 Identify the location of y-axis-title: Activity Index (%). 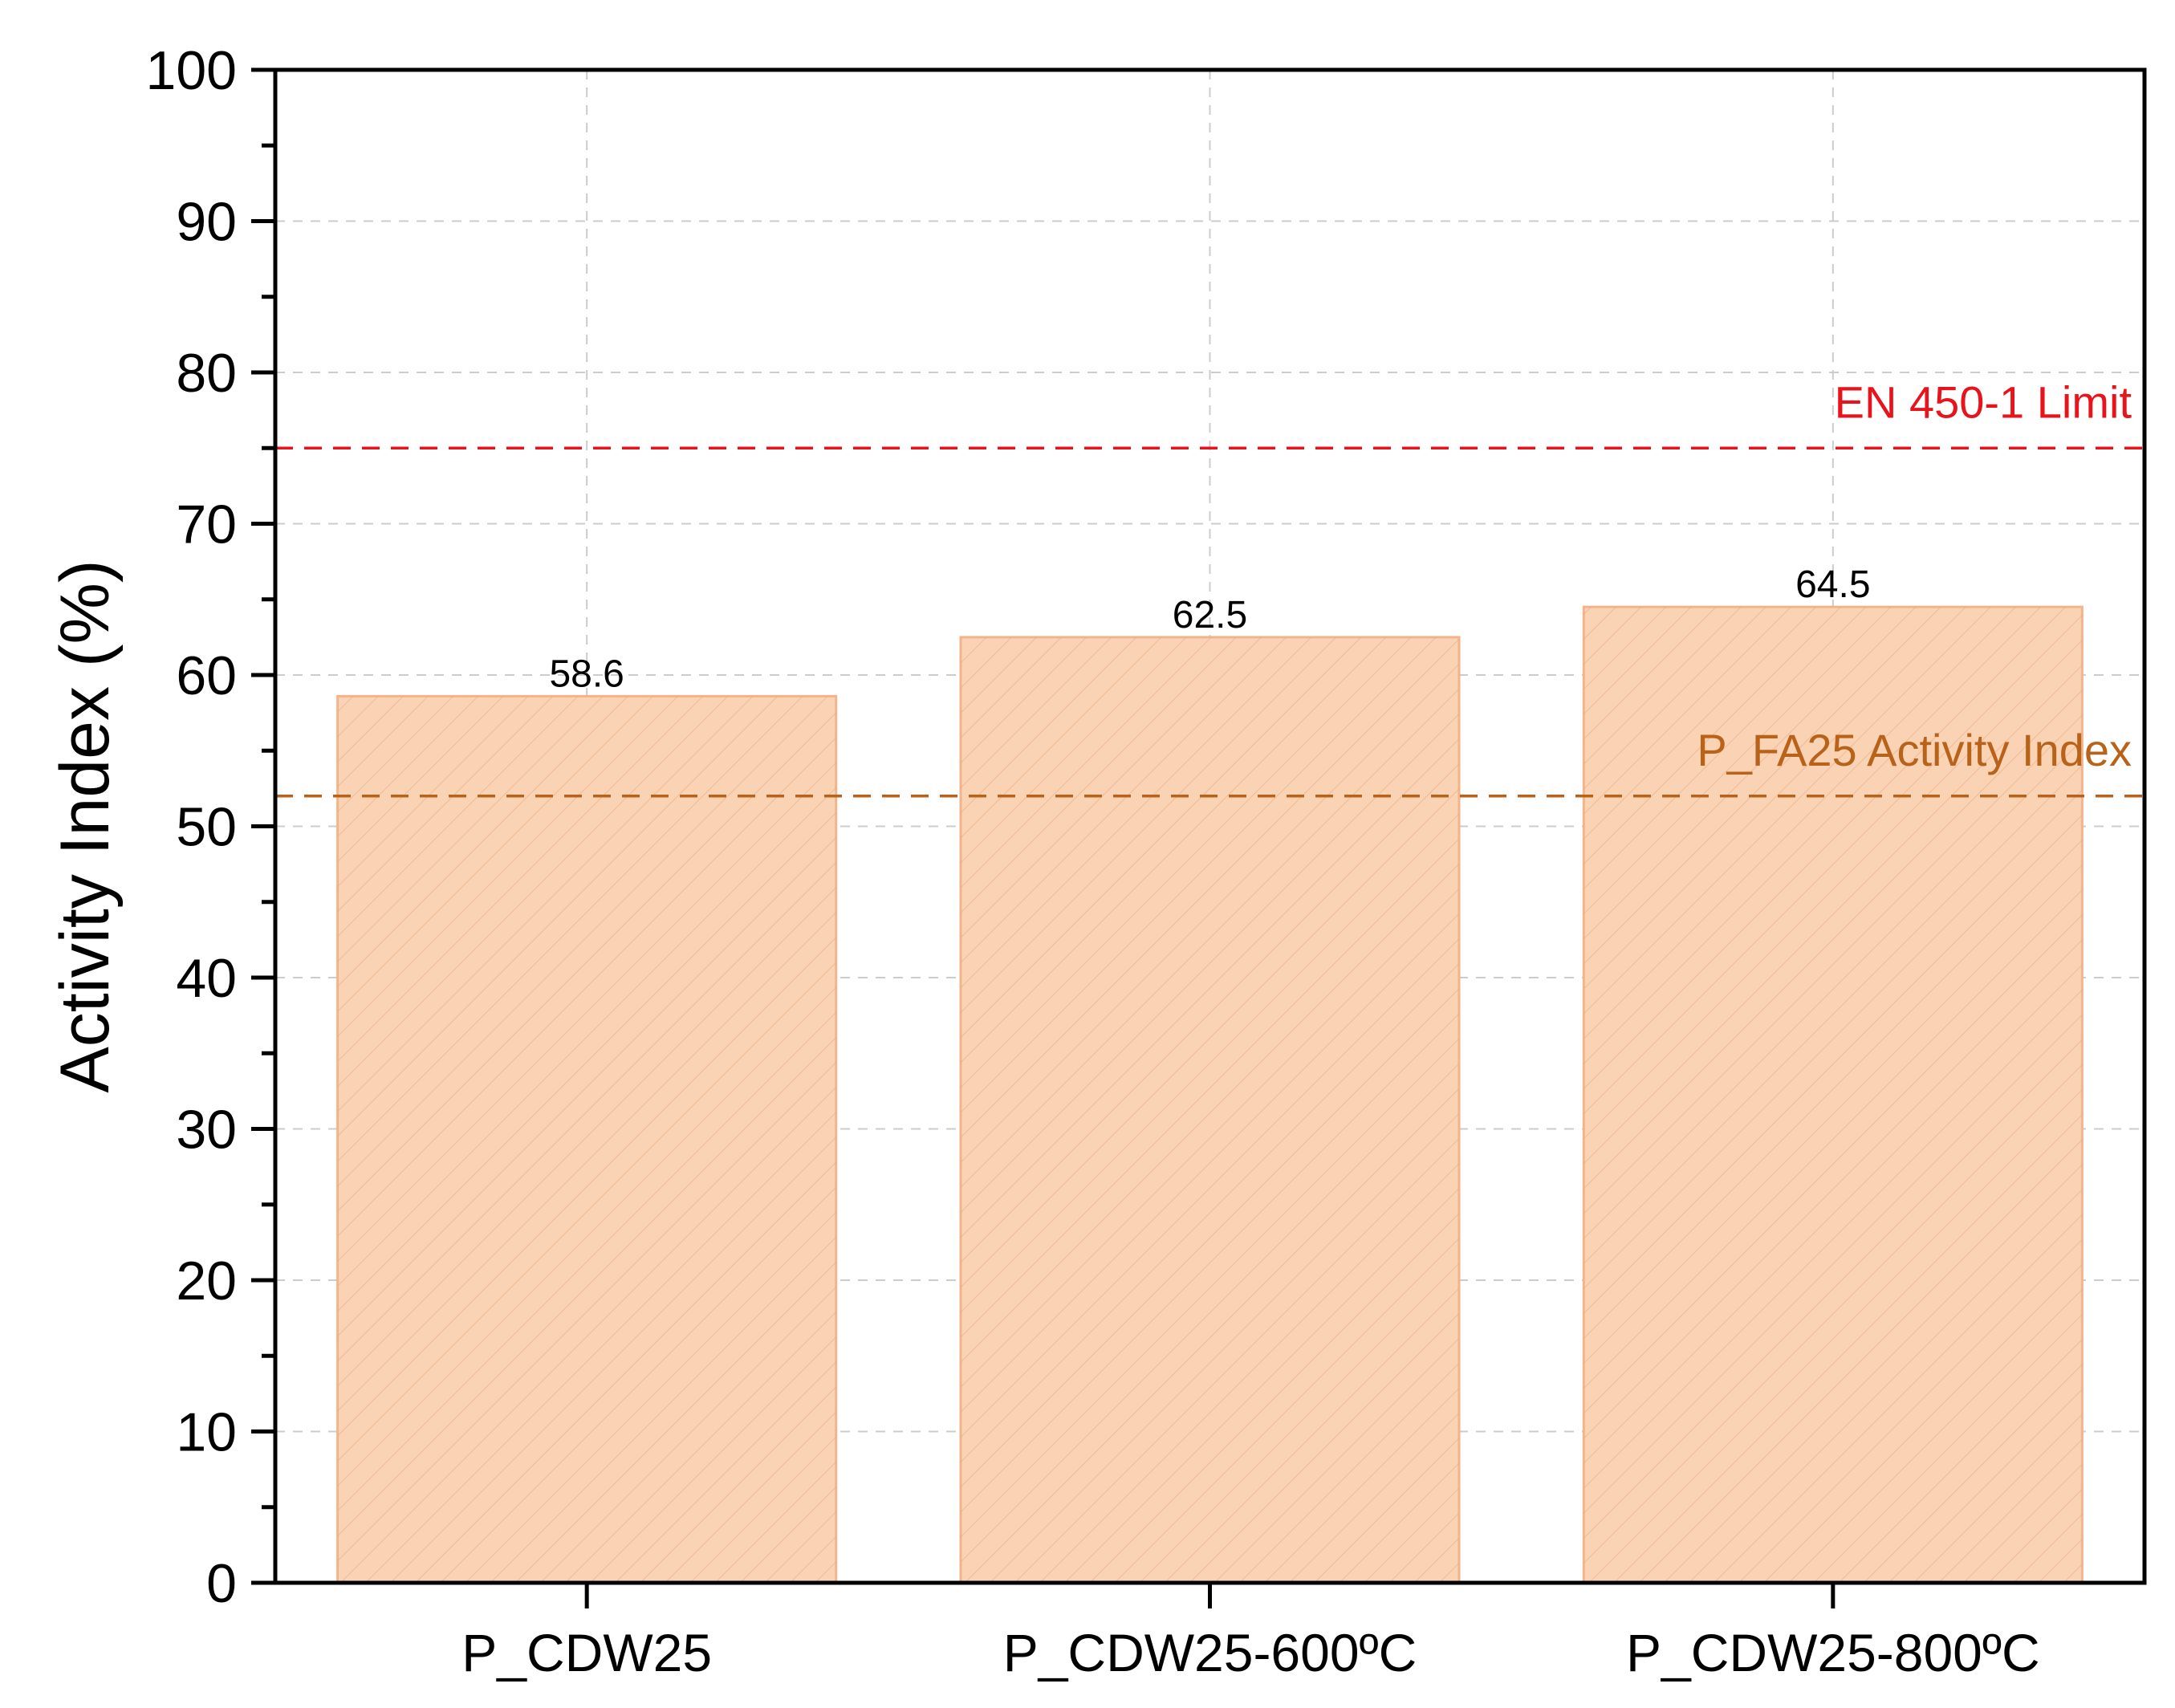
(85, 826).